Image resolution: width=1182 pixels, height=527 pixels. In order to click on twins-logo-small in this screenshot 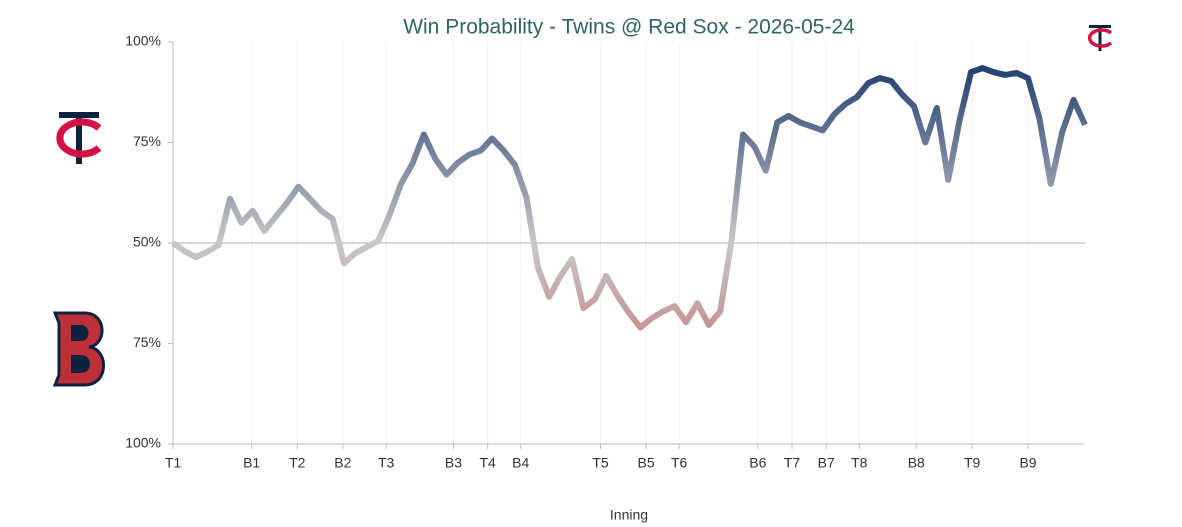, I will do `click(1100, 38)`.